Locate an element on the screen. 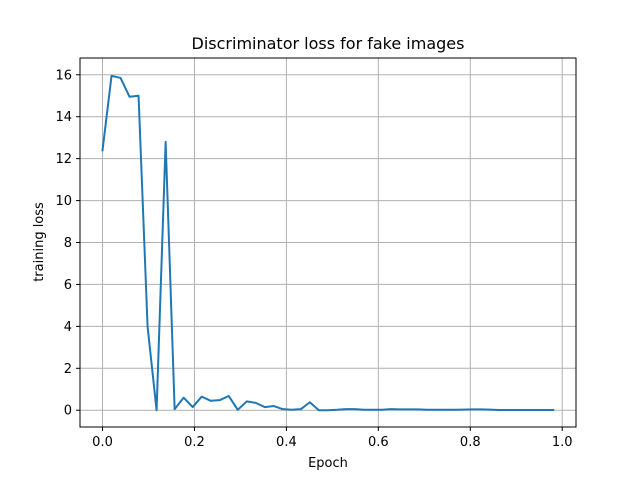 Image resolution: width=640 pixels, height=480 pixels. y-axis-title: training loss is located at coordinates (39, 242).